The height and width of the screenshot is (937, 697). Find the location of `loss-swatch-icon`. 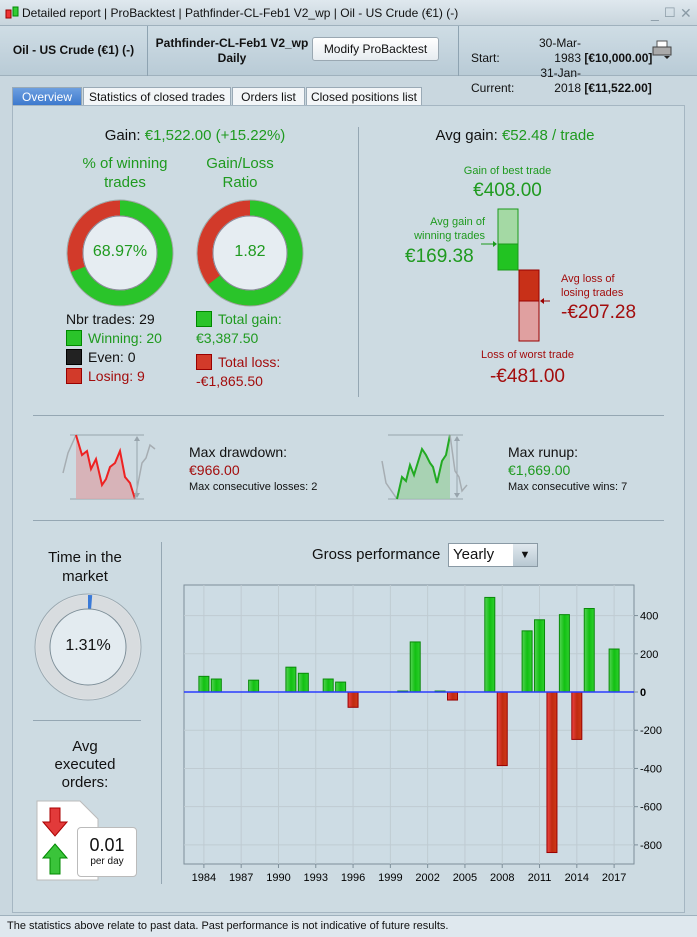

loss-swatch-icon is located at coordinates (204, 362).